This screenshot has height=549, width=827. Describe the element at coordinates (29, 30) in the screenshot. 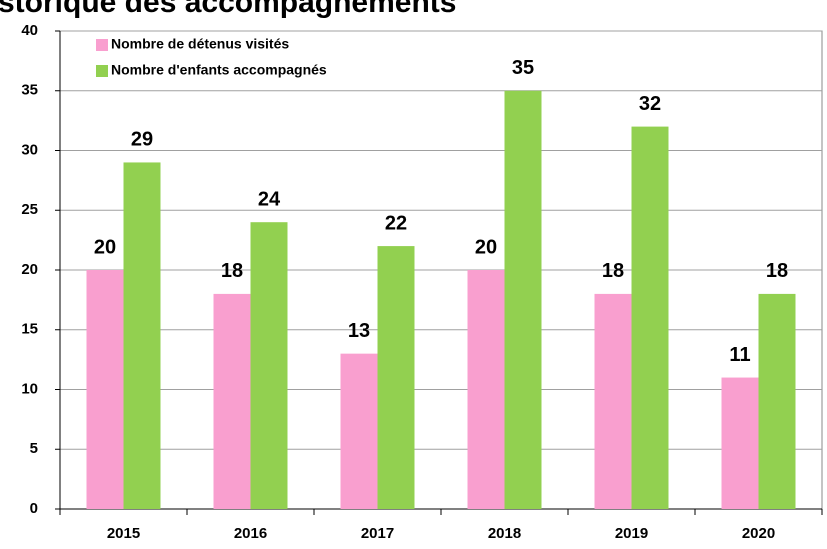

I see `y-tick-label: 40` at that location.